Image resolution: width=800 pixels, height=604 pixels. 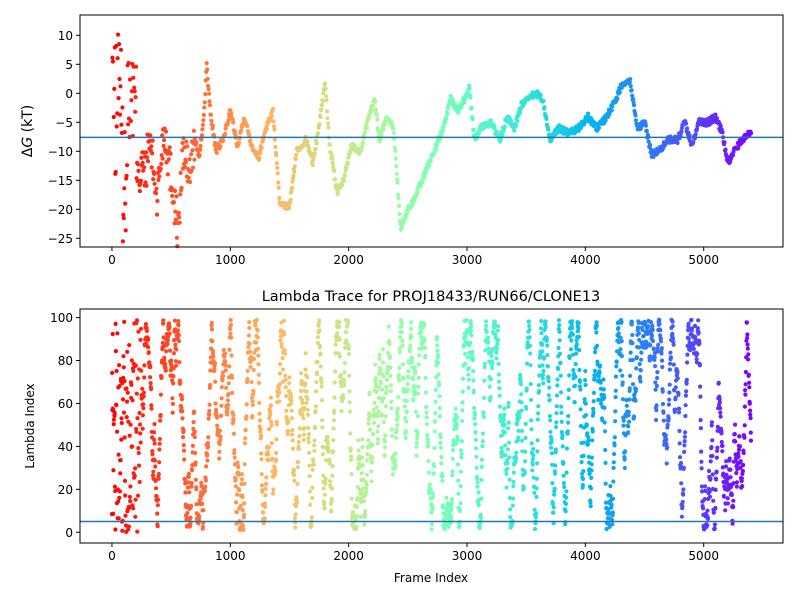 I want to click on delta-g-x-tick-label: 5000, so click(x=703, y=260).